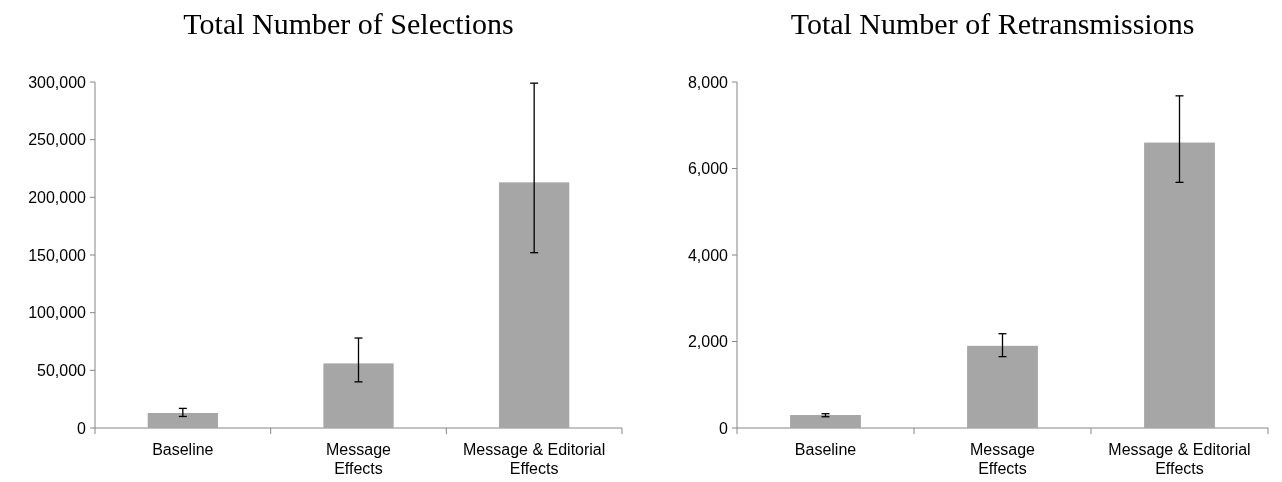 The height and width of the screenshot is (482, 1282). Describe the element at coordinates (57, 82) in the screenshot. I see `y-tick-label: 300,000` at that location.